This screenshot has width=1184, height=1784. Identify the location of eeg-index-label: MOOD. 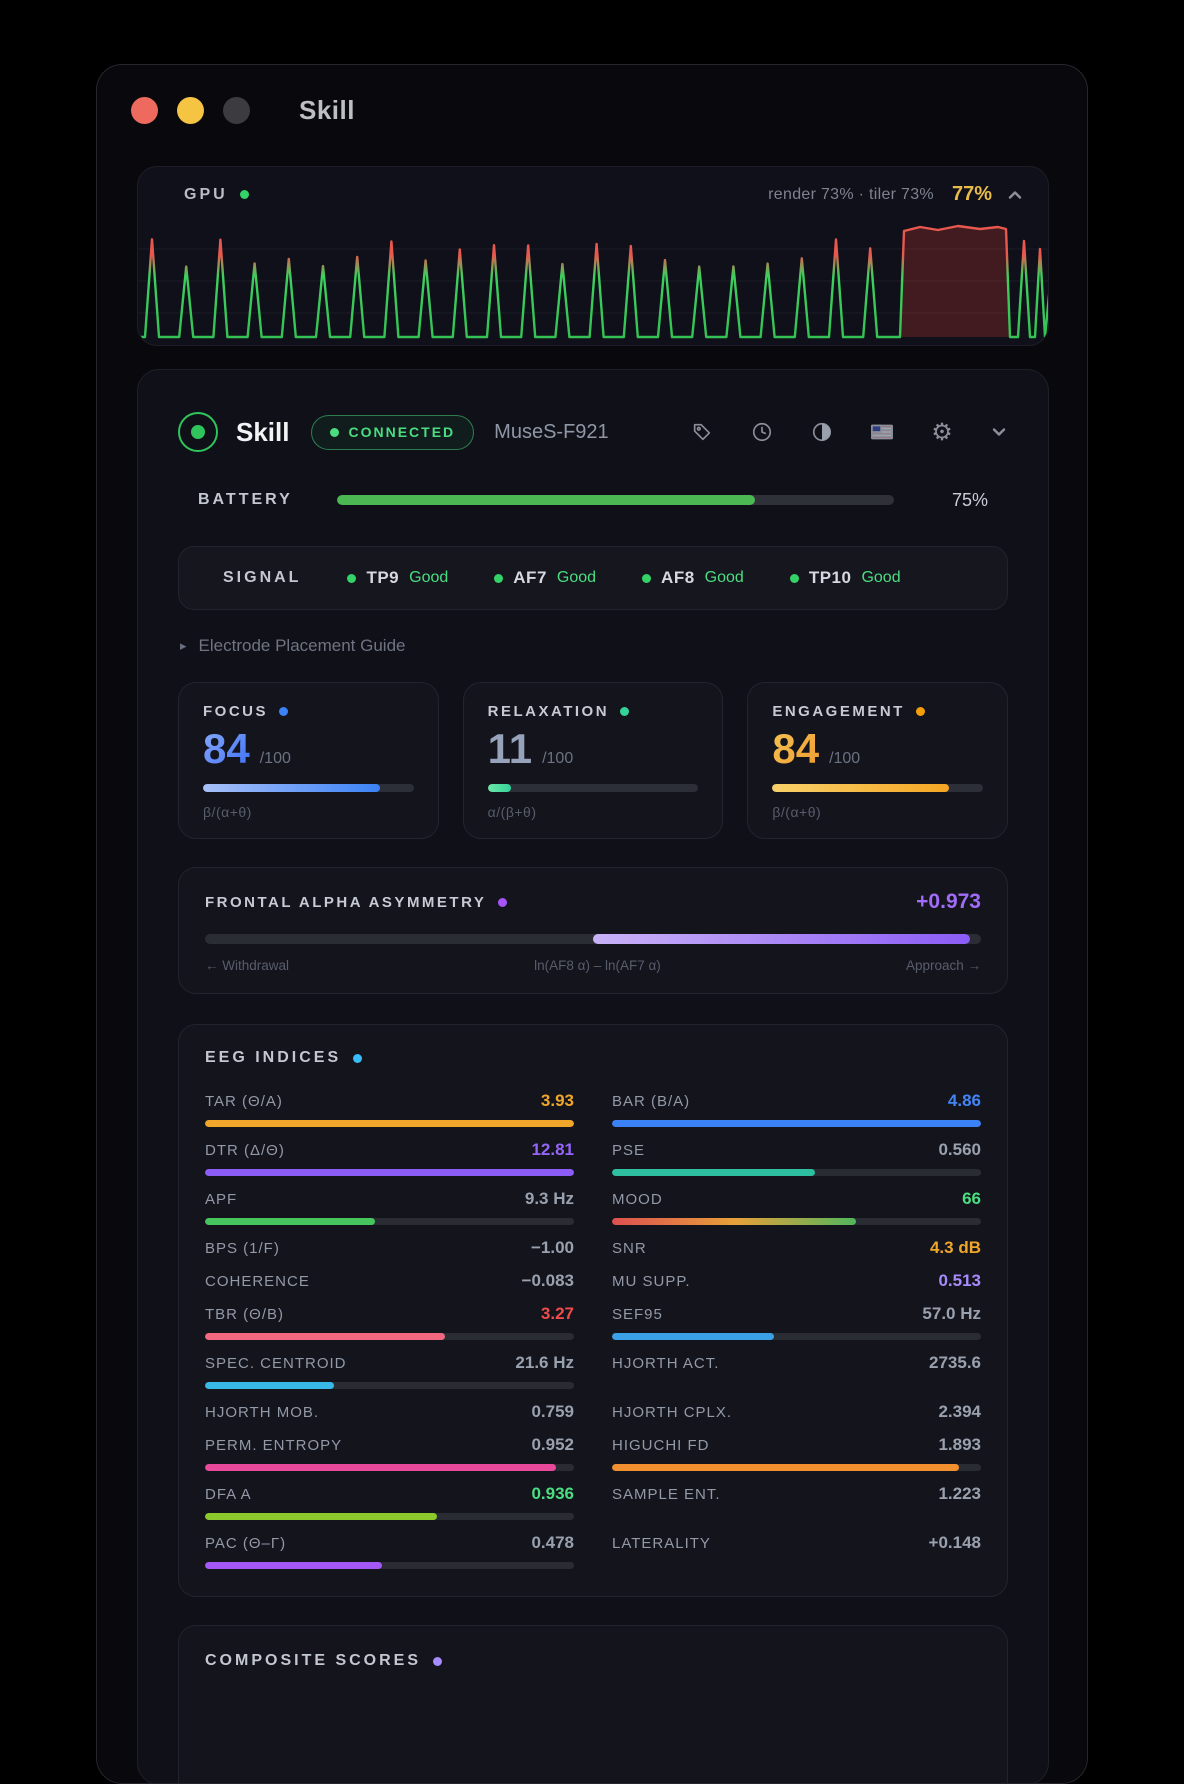
(637, 1200).